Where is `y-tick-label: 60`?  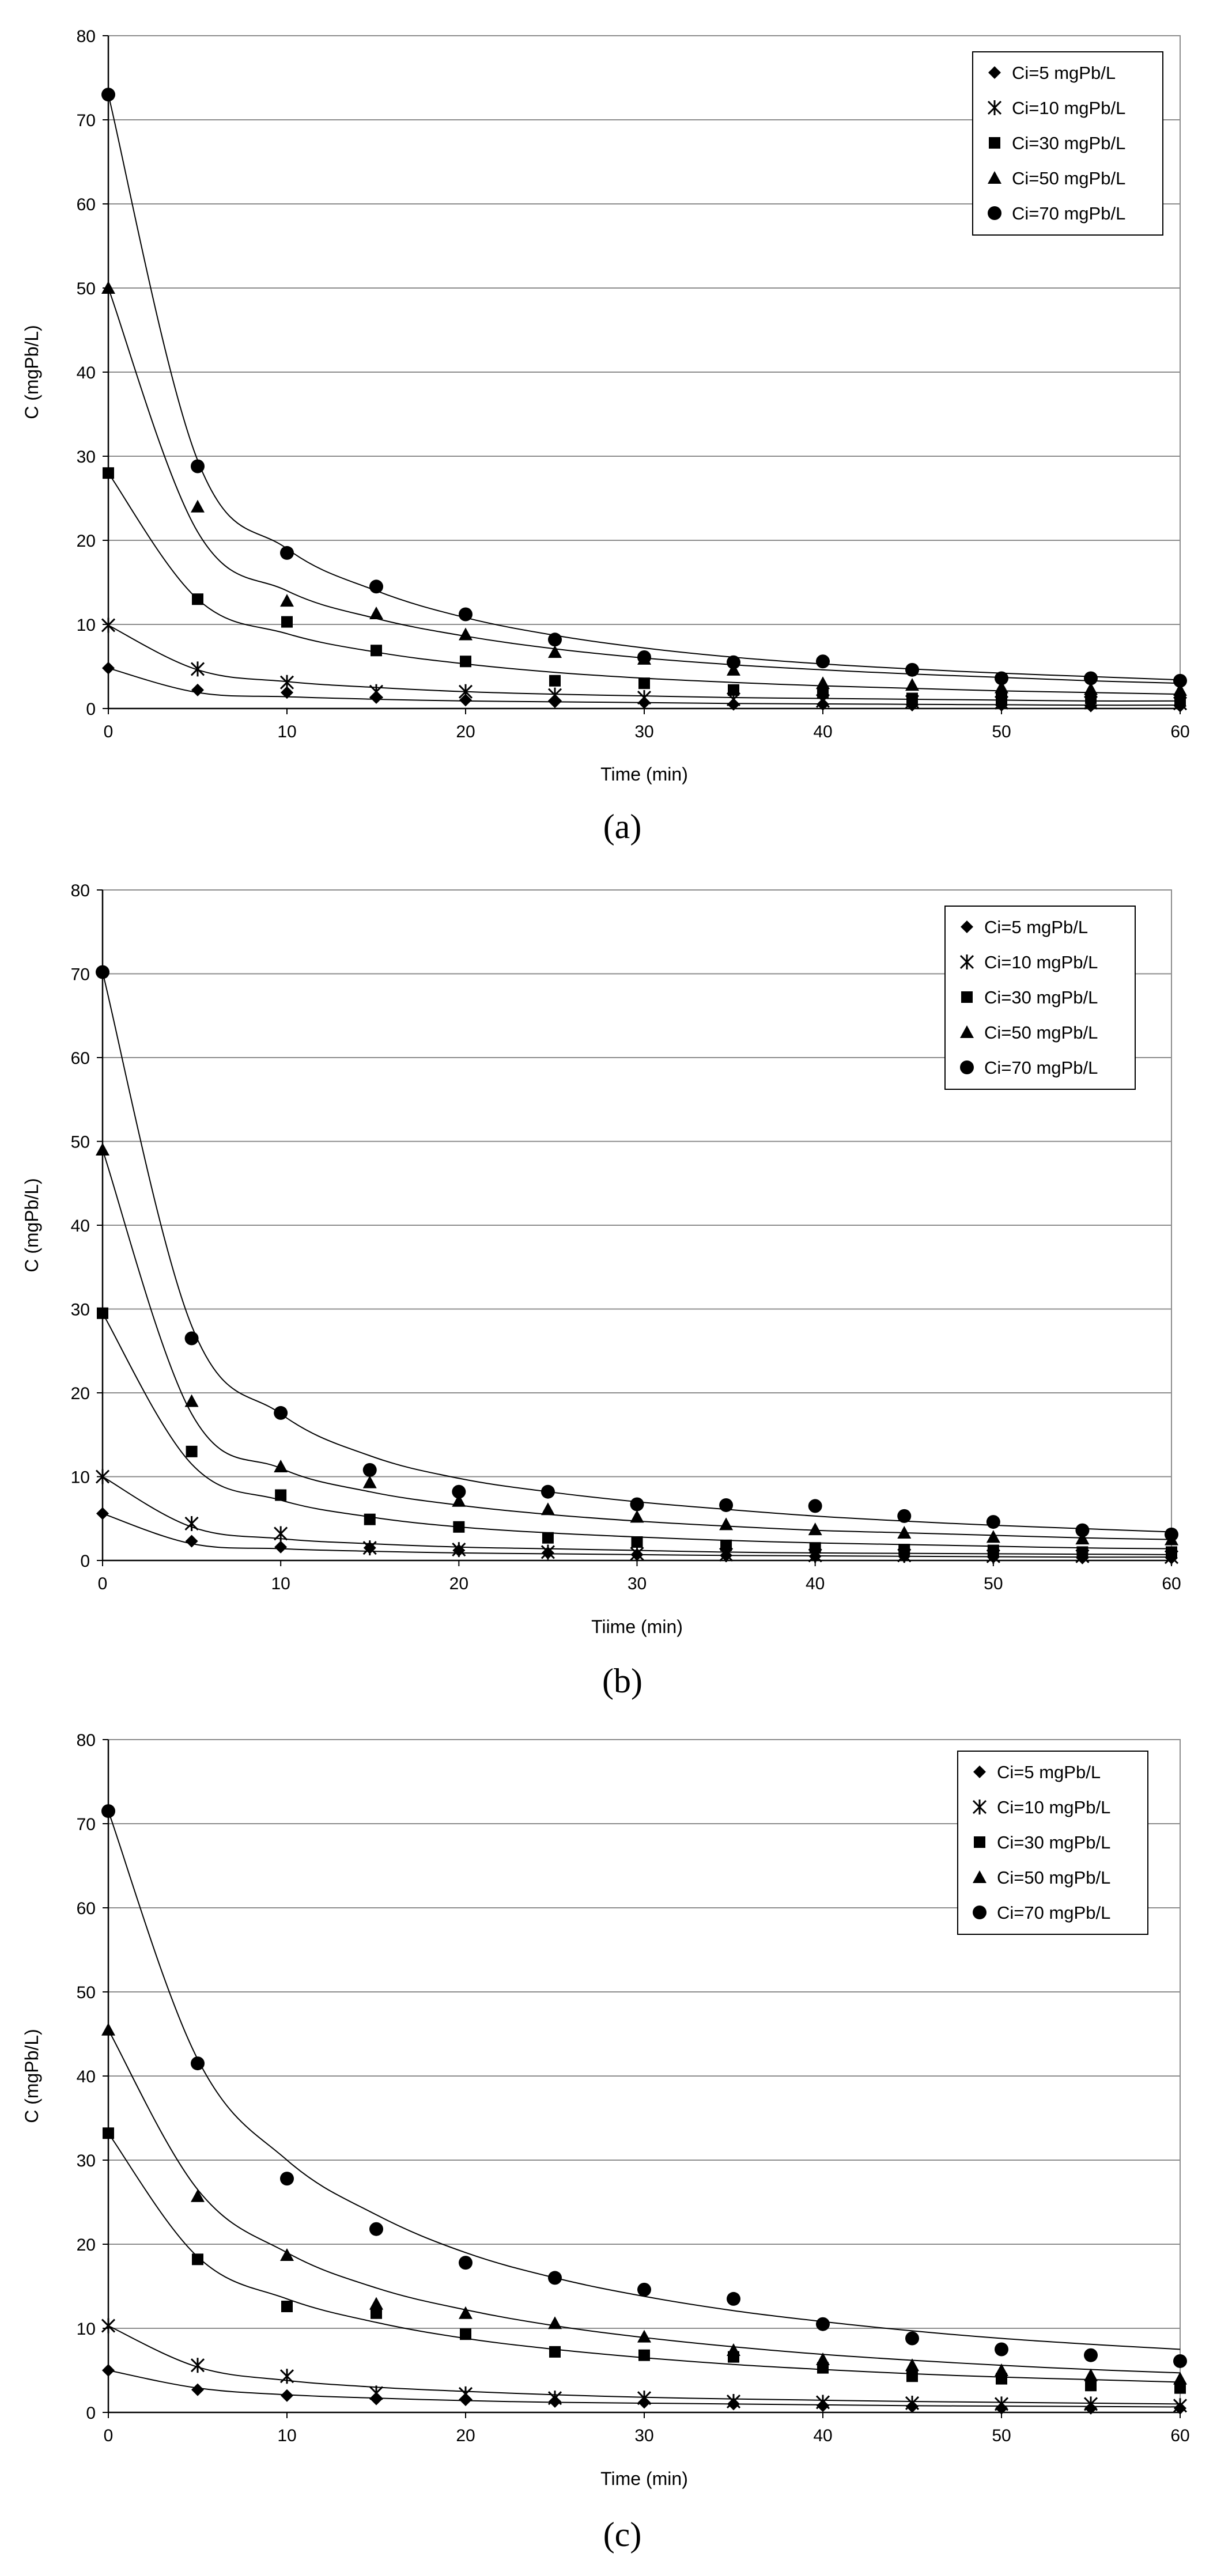 y-tick-label: 60 is located at coordinates (86, 1908).